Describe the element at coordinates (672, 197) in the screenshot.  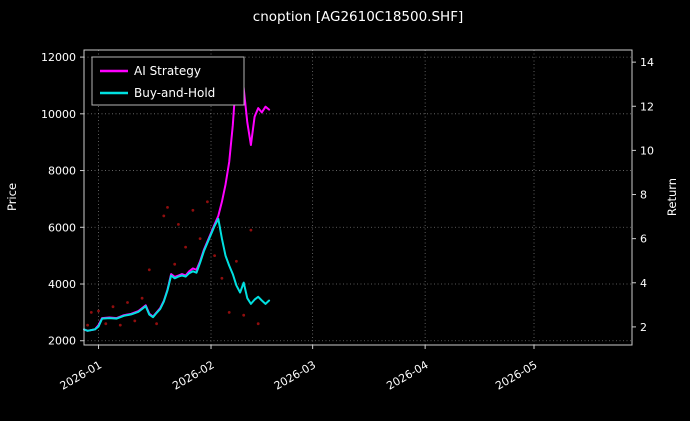
I see `return-axis-label: Return` at that location.